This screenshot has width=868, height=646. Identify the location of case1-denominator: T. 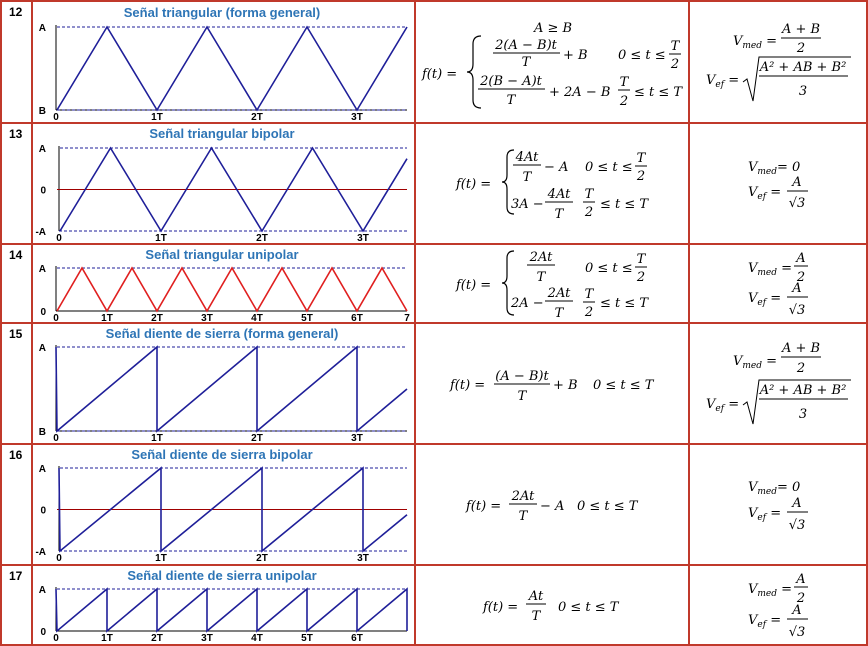
(528, 177).